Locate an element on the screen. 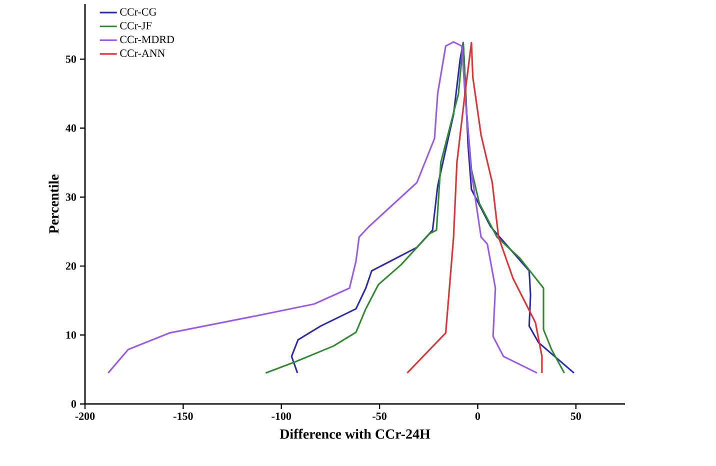 The image size is (716, 466). legend-label: CCr-MDRD is located at coordinates (147, 40).